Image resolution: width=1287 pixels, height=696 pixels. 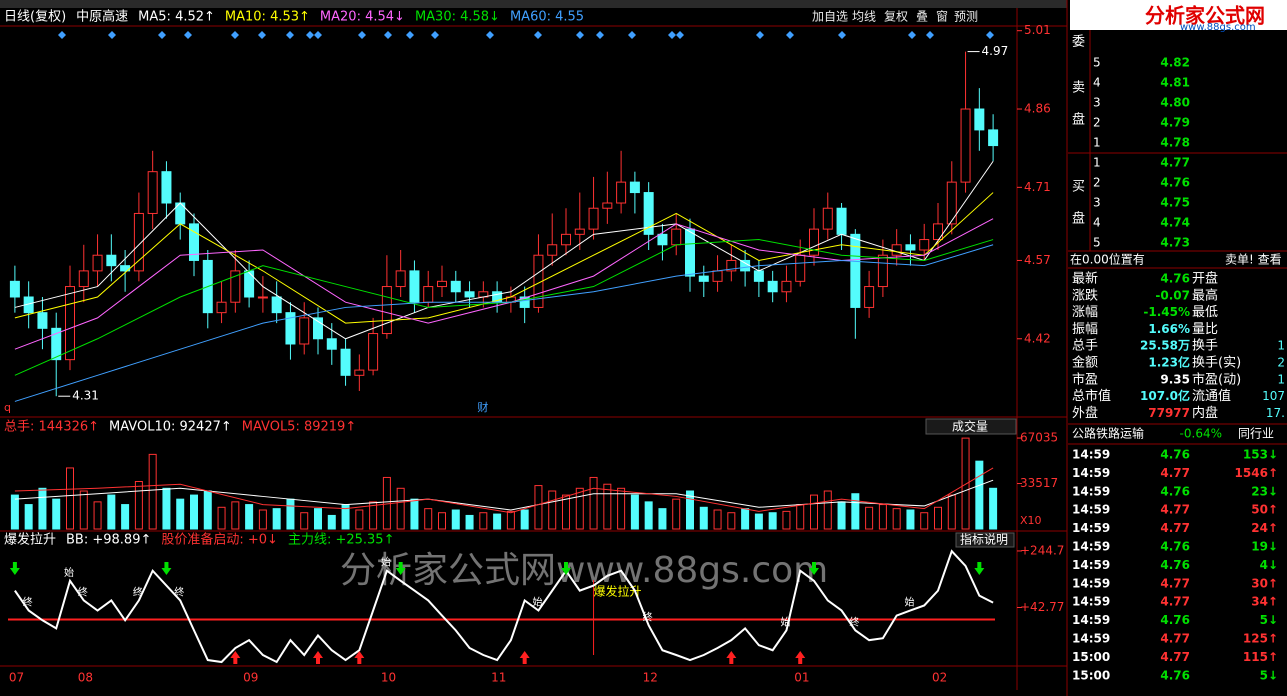 What do you see at coordinates (504, 490) in the screenshot?
I see `mavol-line` at bounding box center [504, 490].